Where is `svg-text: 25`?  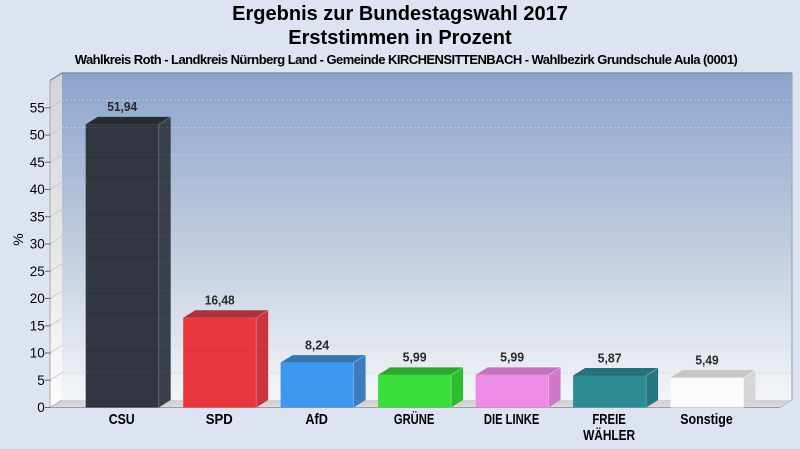 svg-text: 25 is located at coordinates (37, 271).